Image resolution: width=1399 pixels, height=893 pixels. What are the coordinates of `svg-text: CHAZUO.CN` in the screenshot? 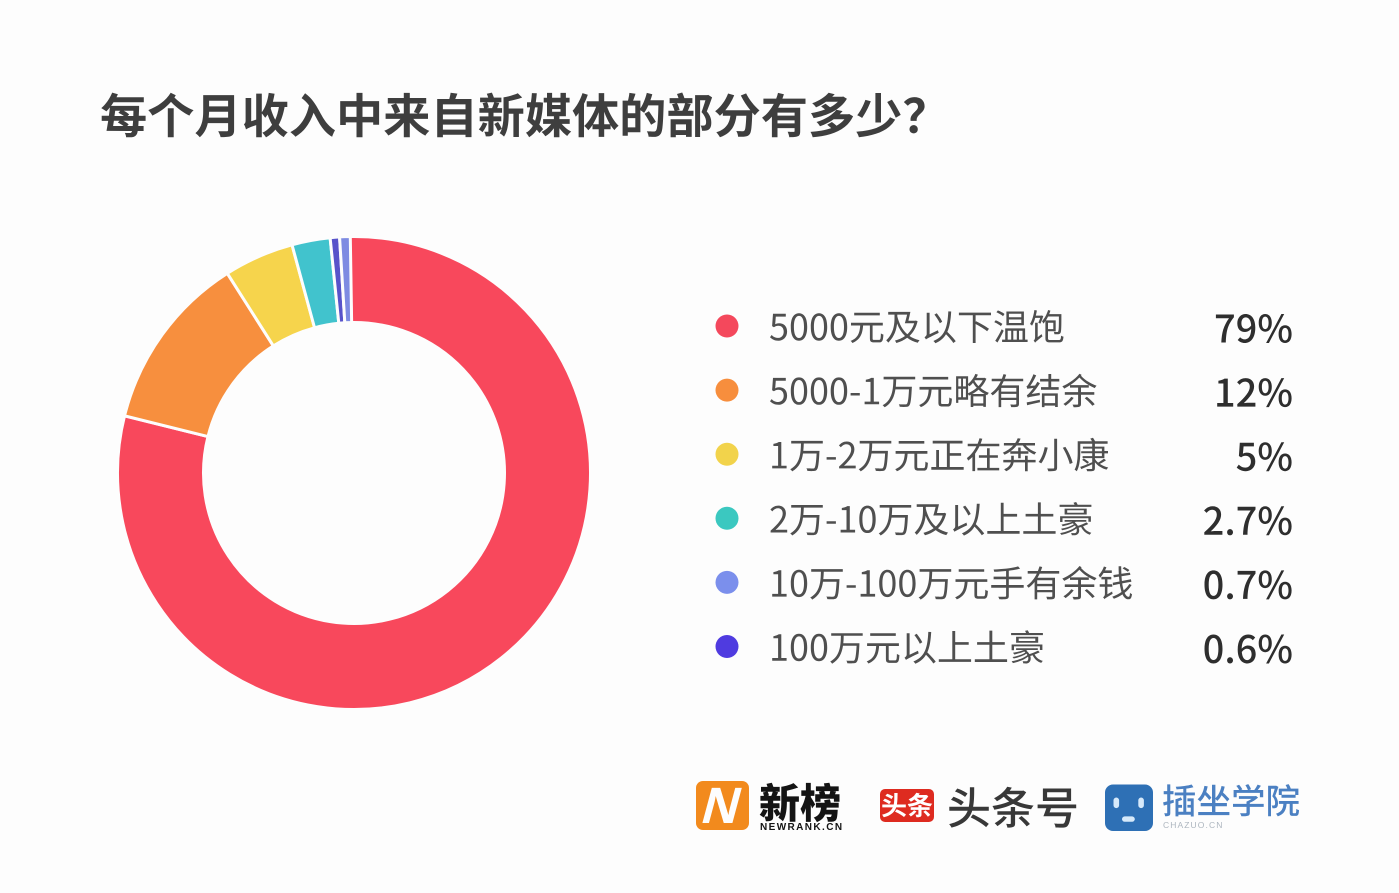 It's located at (1193, 825).